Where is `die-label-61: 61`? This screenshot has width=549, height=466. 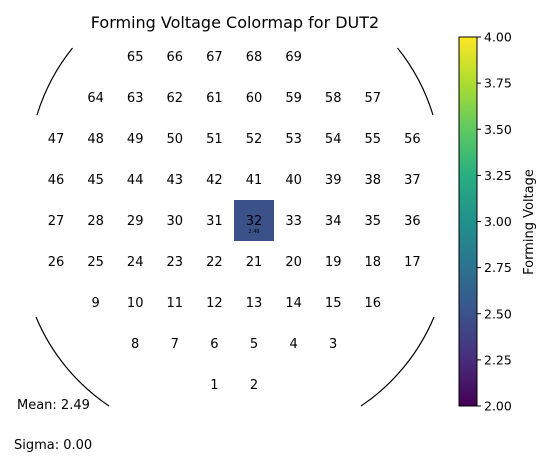 die-label-61: 61 is located at coordinates (214, 98).